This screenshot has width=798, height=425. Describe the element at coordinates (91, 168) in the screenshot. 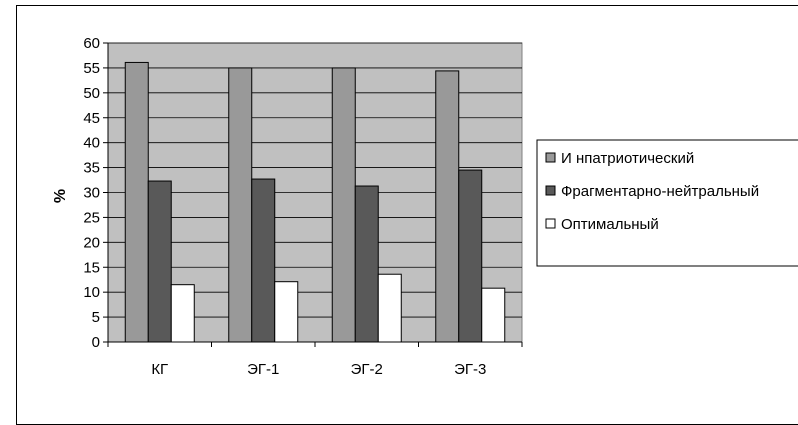

I see `y-tick-label: 35` at that location.